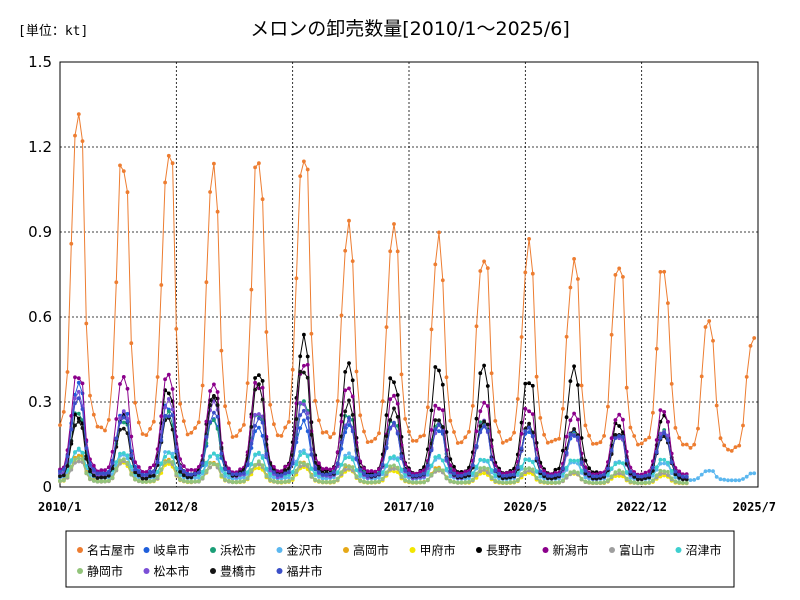 The image size is (800, 600). I want to click on y-tick-label: 0.9, so click(40, 232).